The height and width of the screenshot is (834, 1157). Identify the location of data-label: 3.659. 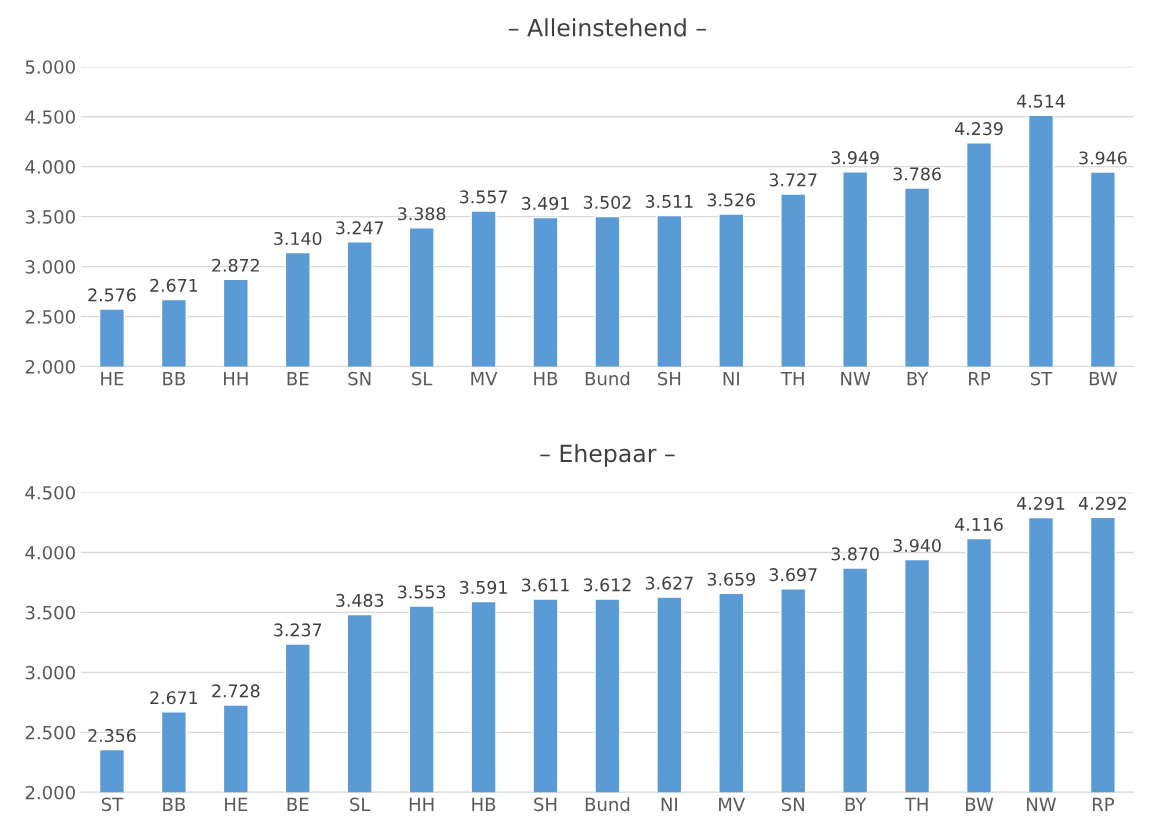
(731, 579).